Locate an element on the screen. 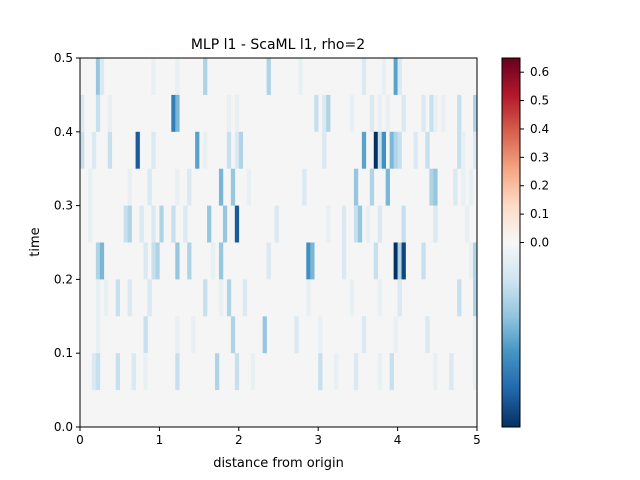 The width and height of the screenshot is (640, 480). colorbar-tick-label: 0.1 is located at coordinates (539, 214).